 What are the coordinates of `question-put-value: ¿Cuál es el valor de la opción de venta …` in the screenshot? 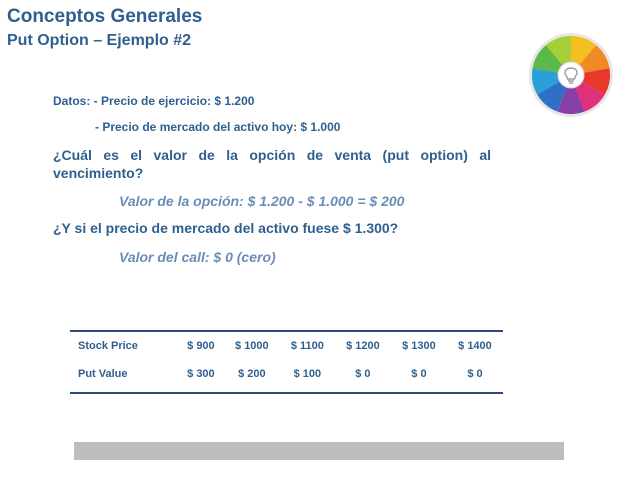 It's located at (272, 164).